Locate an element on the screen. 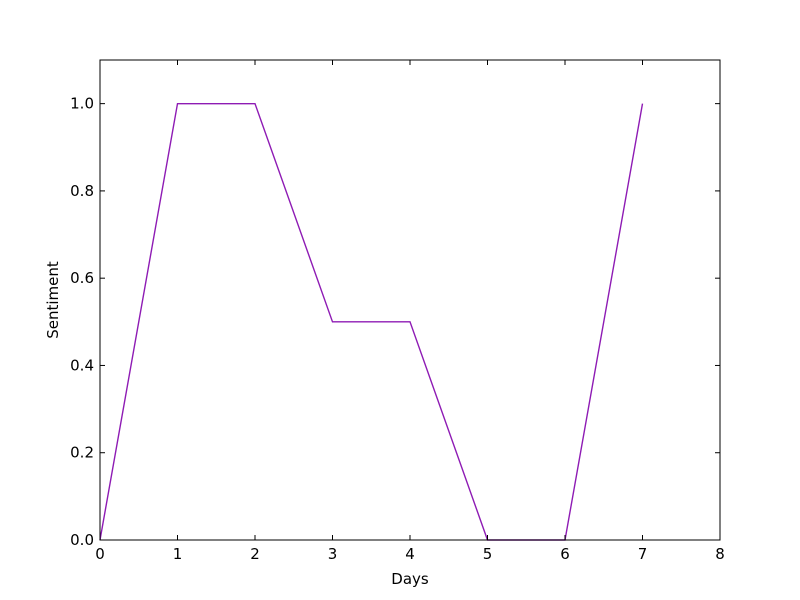  x-axis-label: Days is located at coordinates (410, 579).